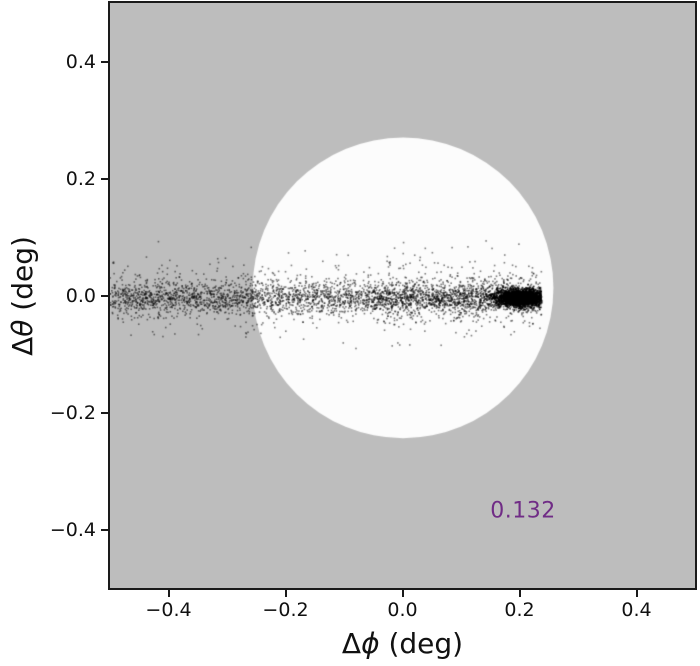  I want to click on y-axis-label-unit: (deg), so click(22, 277).